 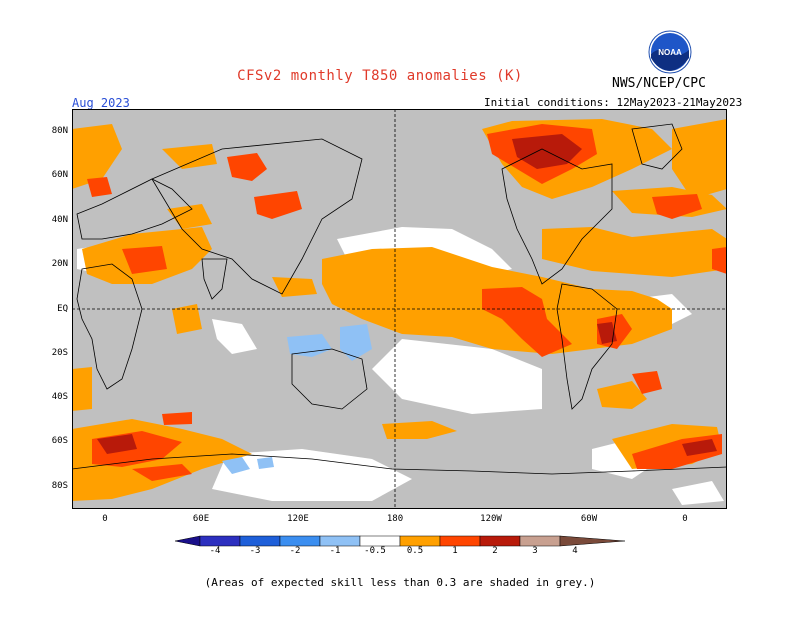 What do you see at coordinates (399, 464) in the screenshot?
I see `coastline-antarctica` at bounding box center [399, 464].